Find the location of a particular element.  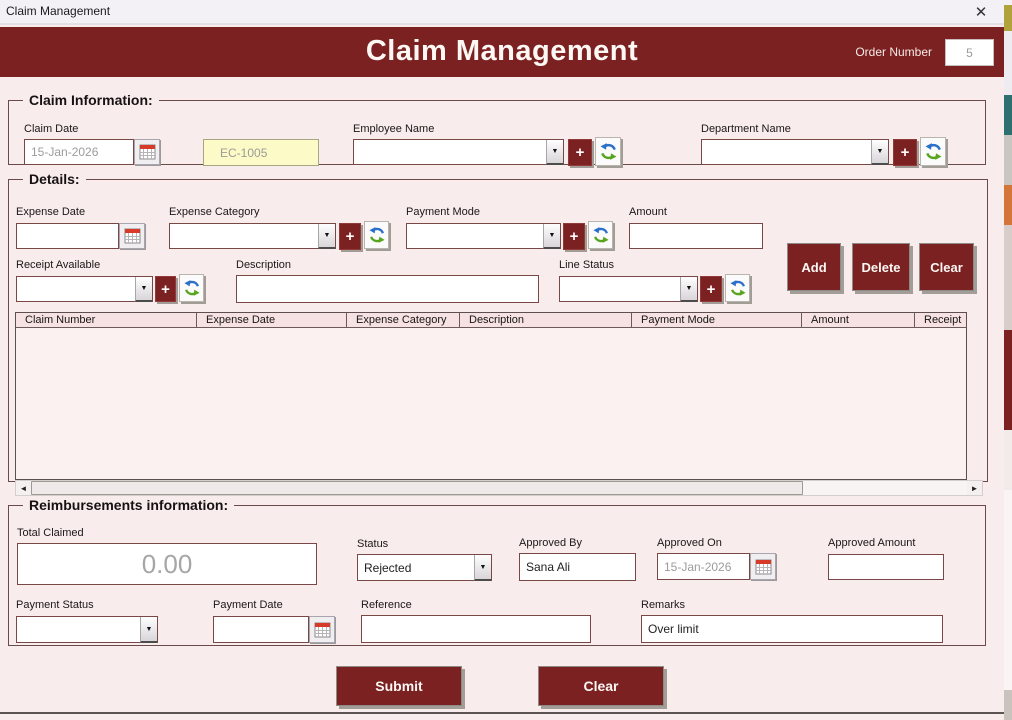

department-name-select: ▼ is located at coordinates (795, 152).